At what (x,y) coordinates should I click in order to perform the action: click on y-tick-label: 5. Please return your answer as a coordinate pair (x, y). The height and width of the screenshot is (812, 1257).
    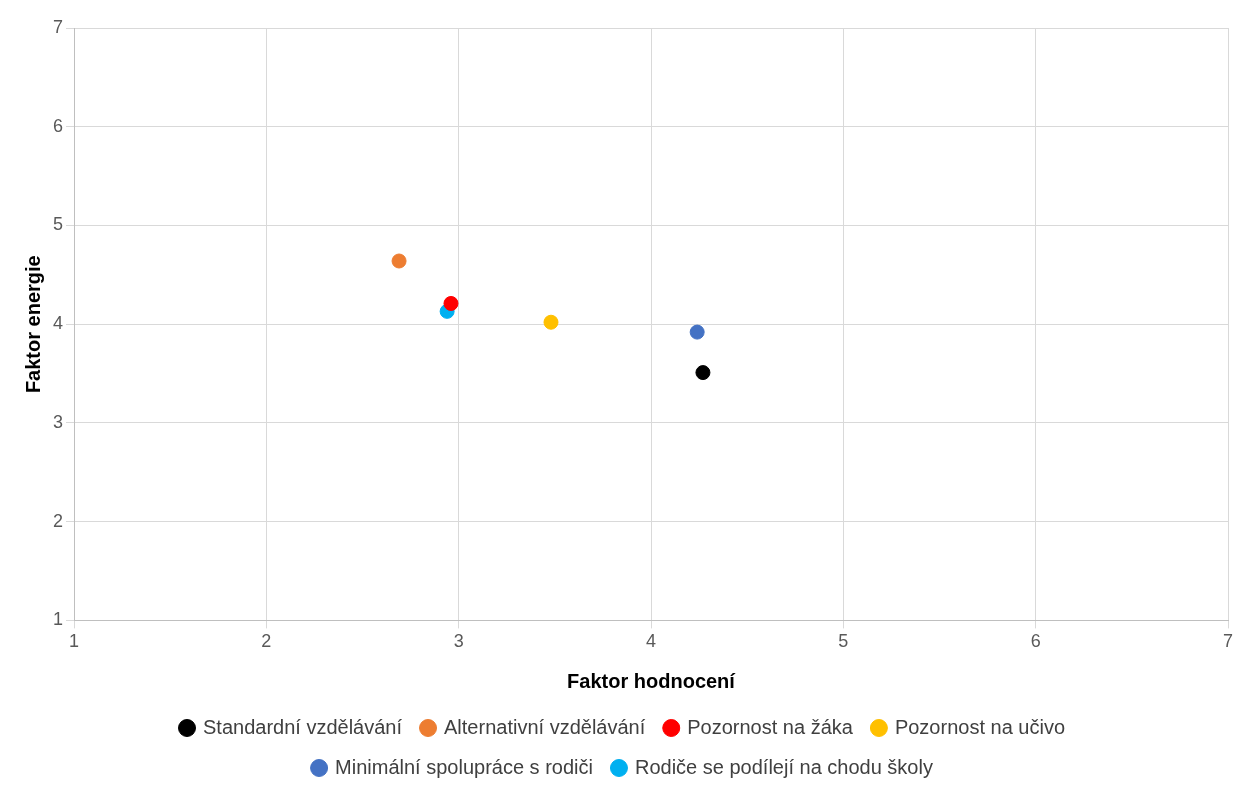
    Looking at the image, I should click on (58, 224).